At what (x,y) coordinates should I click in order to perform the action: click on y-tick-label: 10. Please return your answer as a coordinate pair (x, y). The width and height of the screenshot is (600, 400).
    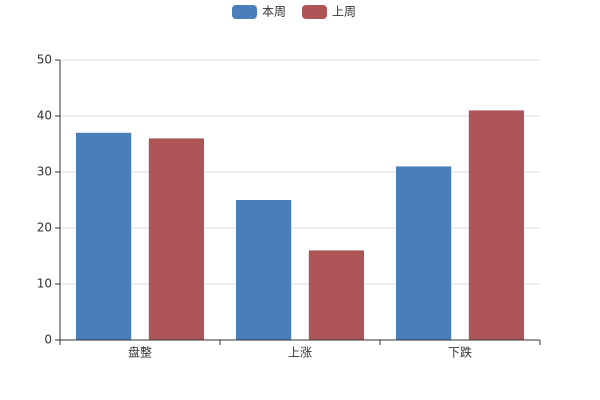
    Looking at the image, I should click on (44, 284).